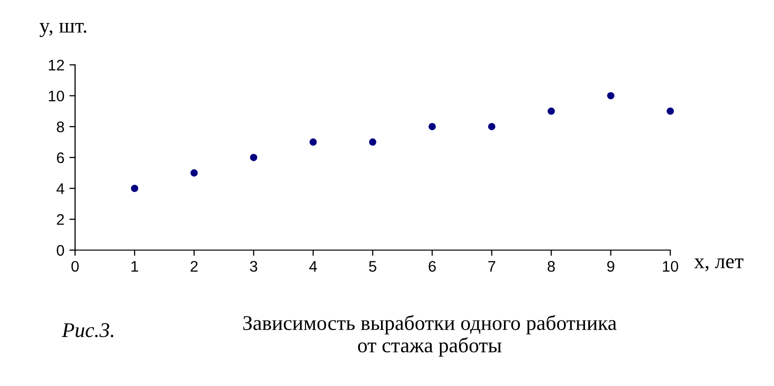 This screenshot has height=386, width=774. I want to click on x-tick-label: 2, so click(194, 266).